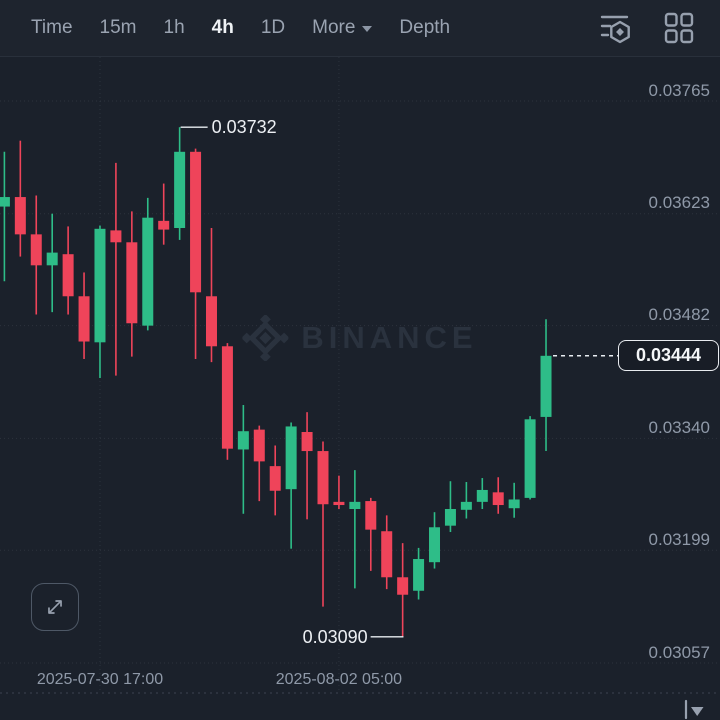 This screenshot has height=720, width=720. I want to click on scroll-latest-icon, so click(694, 709).